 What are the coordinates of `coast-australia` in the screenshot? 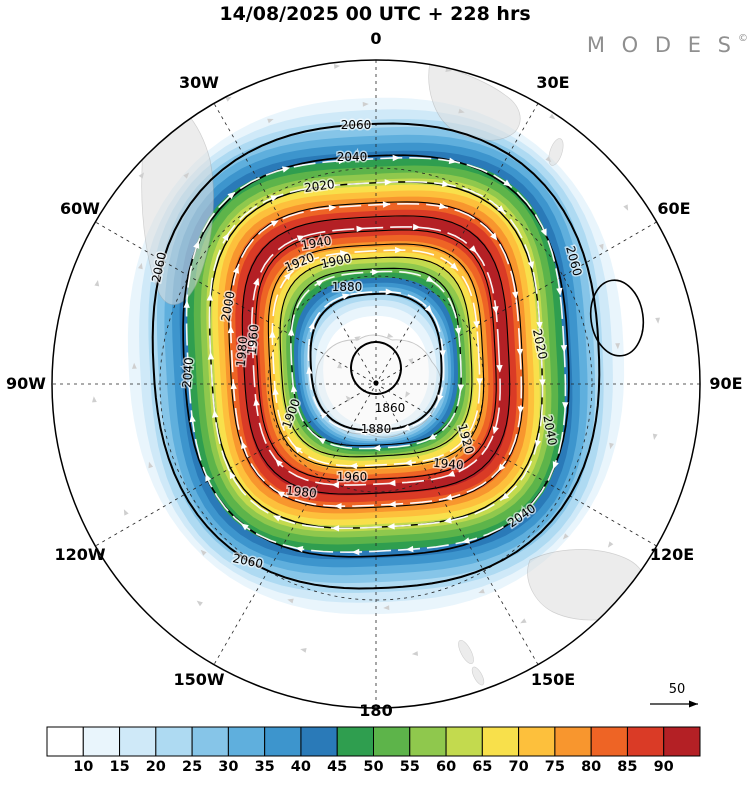 It's located at (587, 585).